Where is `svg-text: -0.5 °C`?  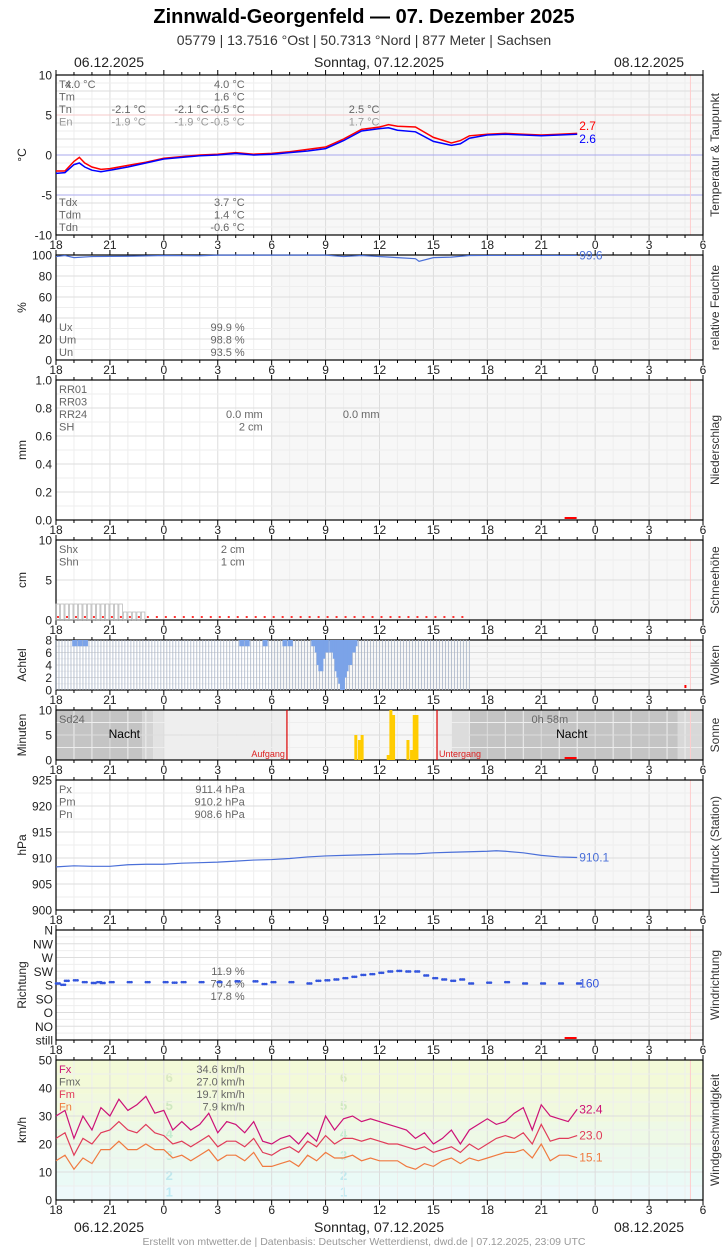
svg-text: -0.5 °C is located at coordinates (227, 123).